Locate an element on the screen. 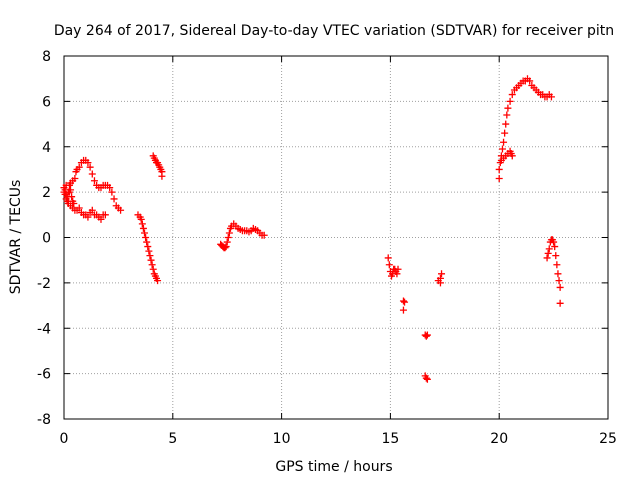  series-trace-g is located at coordinates (393, 267).